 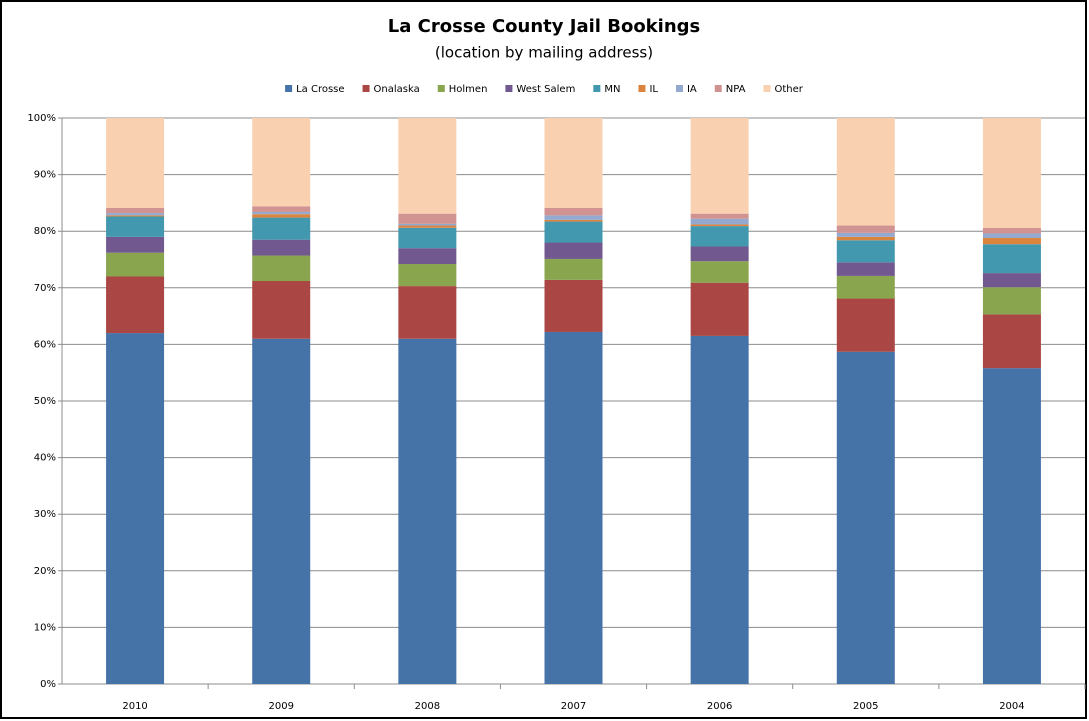 I want to click on legend-label: Other, so click(x=788, y=89).